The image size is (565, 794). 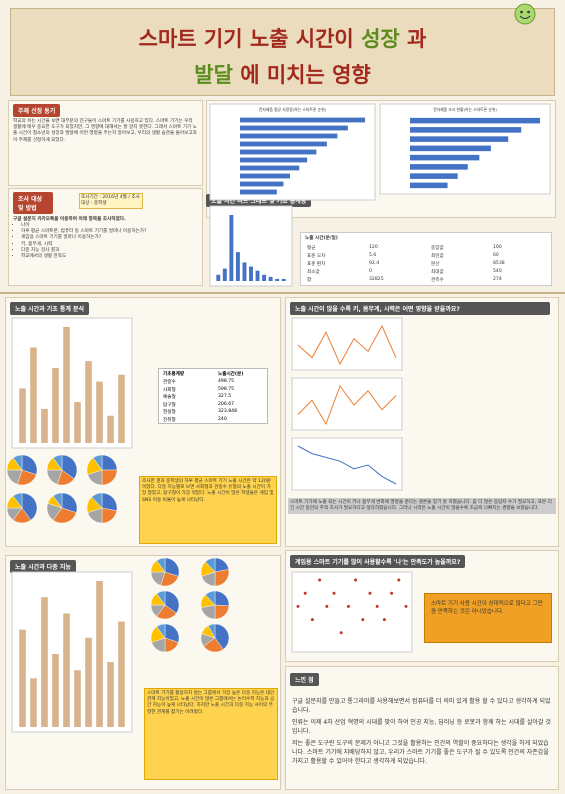 I want to click on table-cell: 92.4, so click(x=374, y=263).